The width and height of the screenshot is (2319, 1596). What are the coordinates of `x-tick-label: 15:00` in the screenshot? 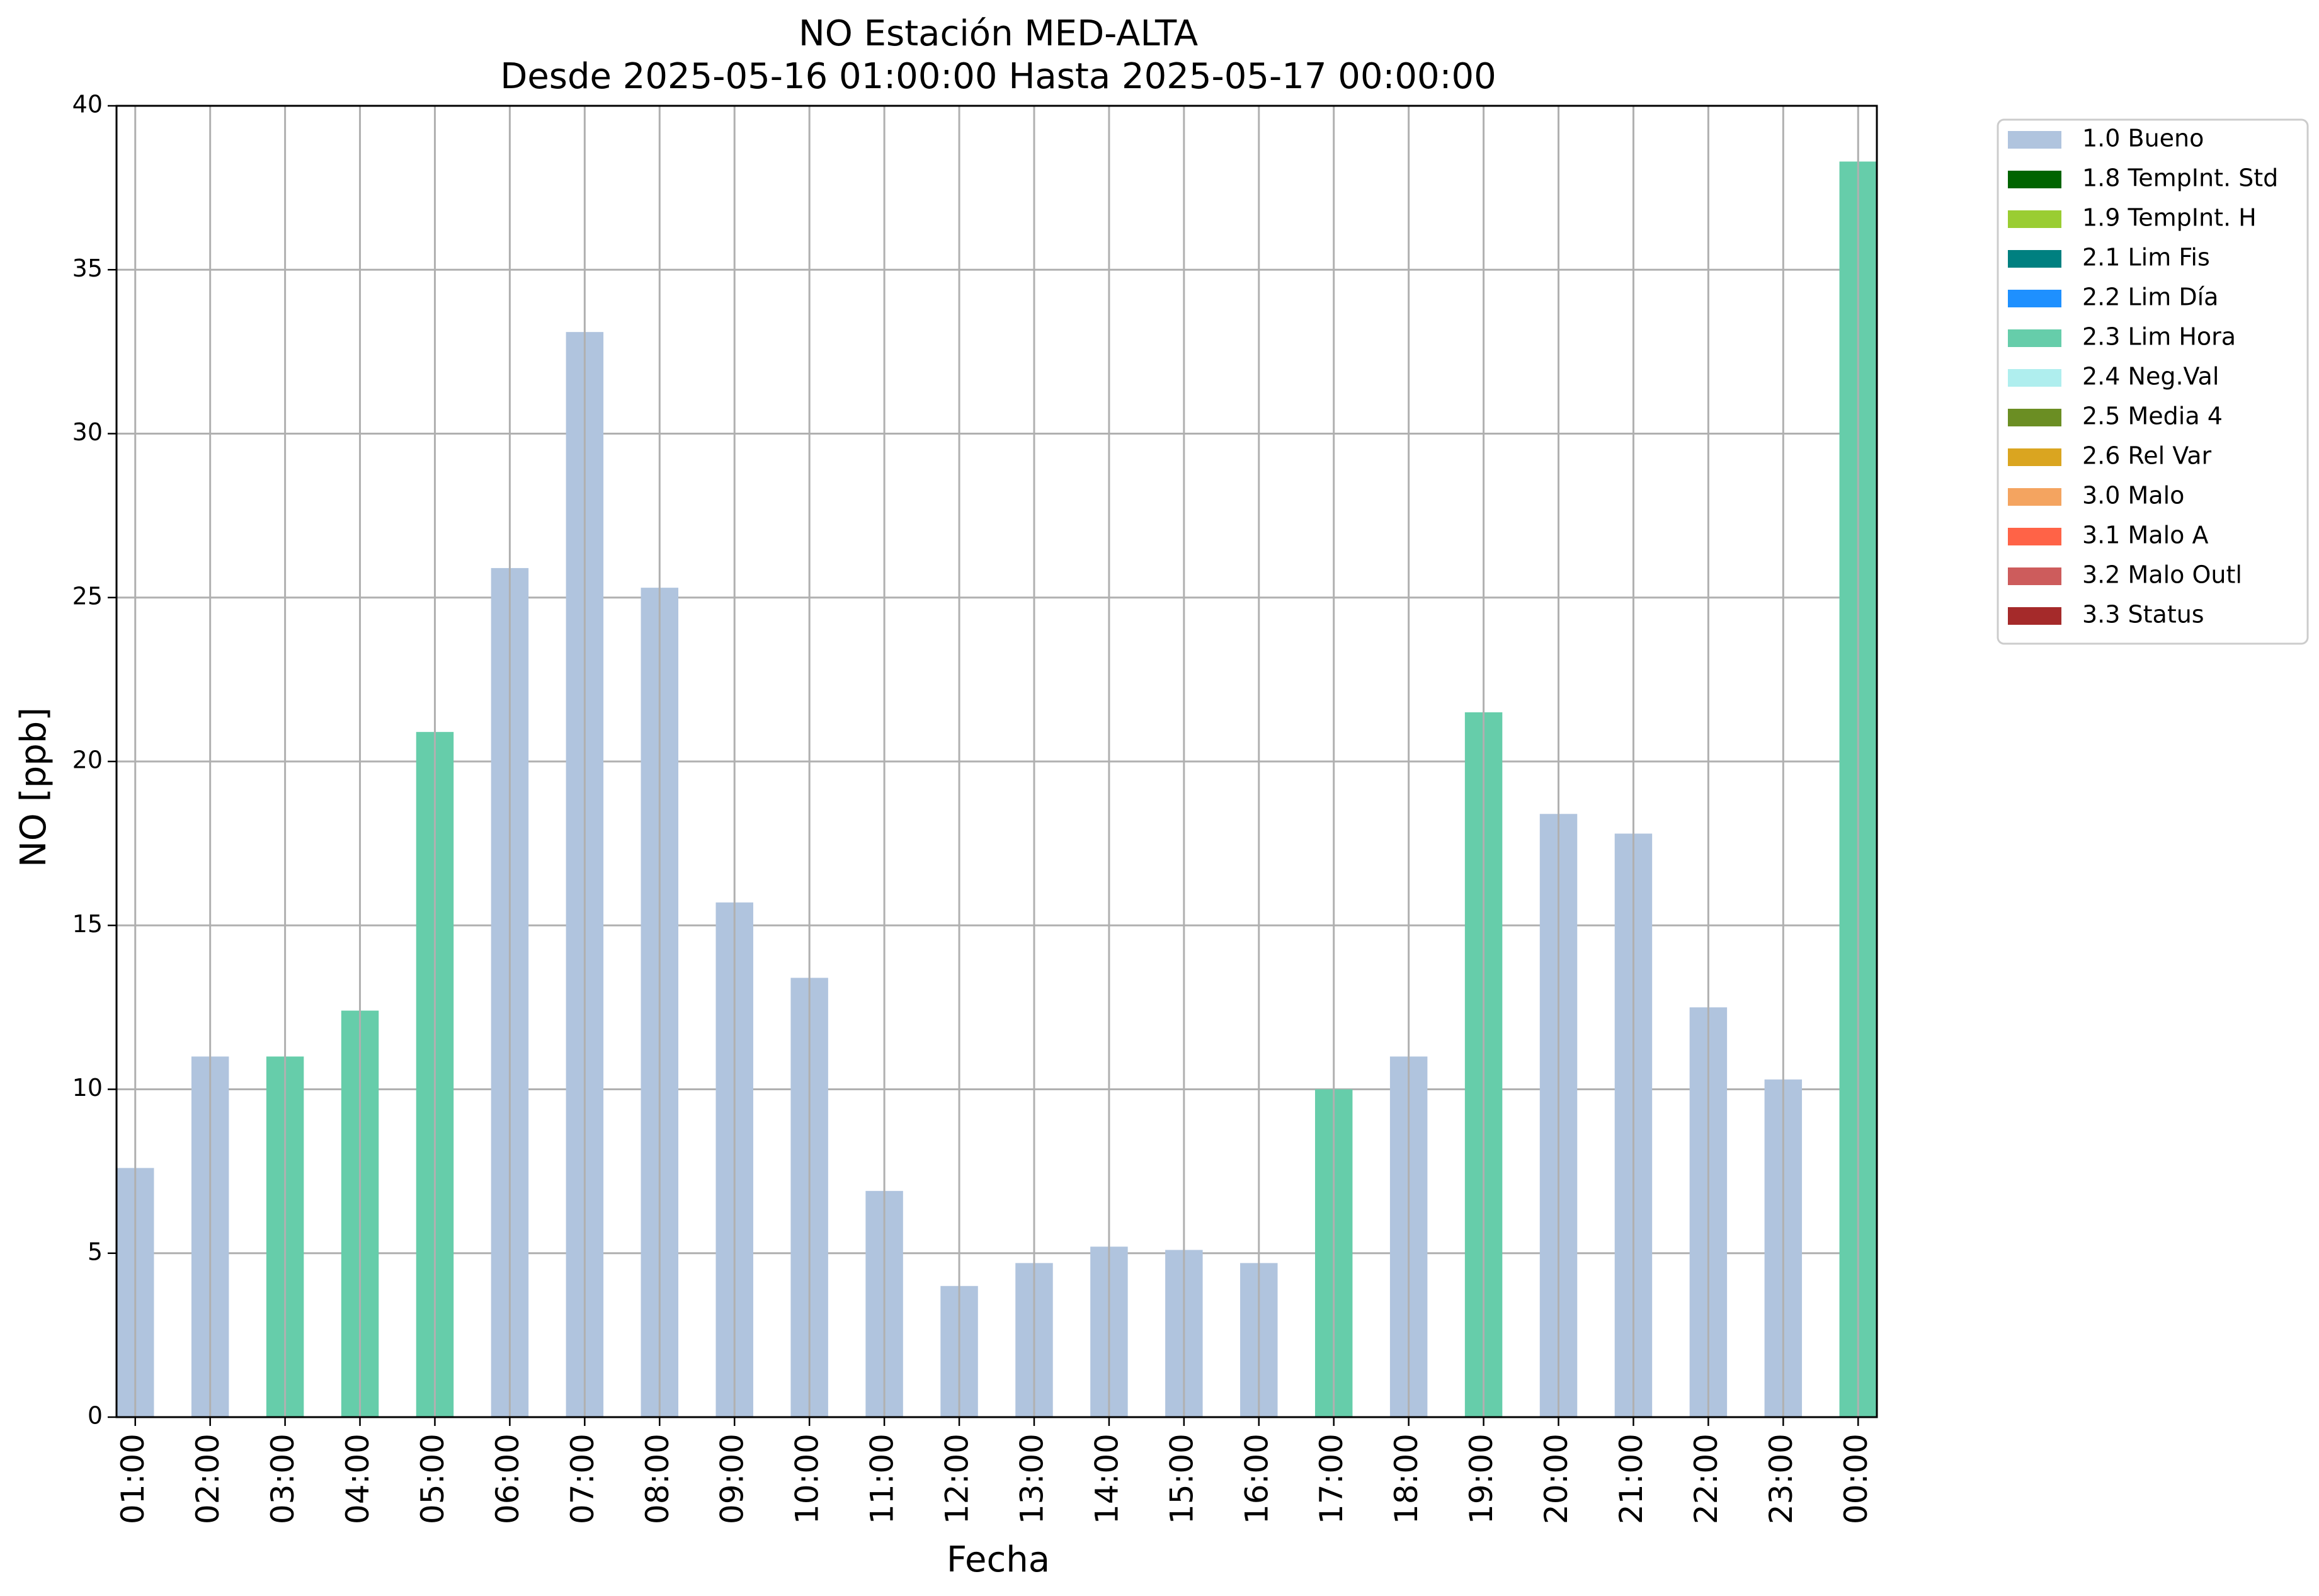 It's located at (1181, 1479).